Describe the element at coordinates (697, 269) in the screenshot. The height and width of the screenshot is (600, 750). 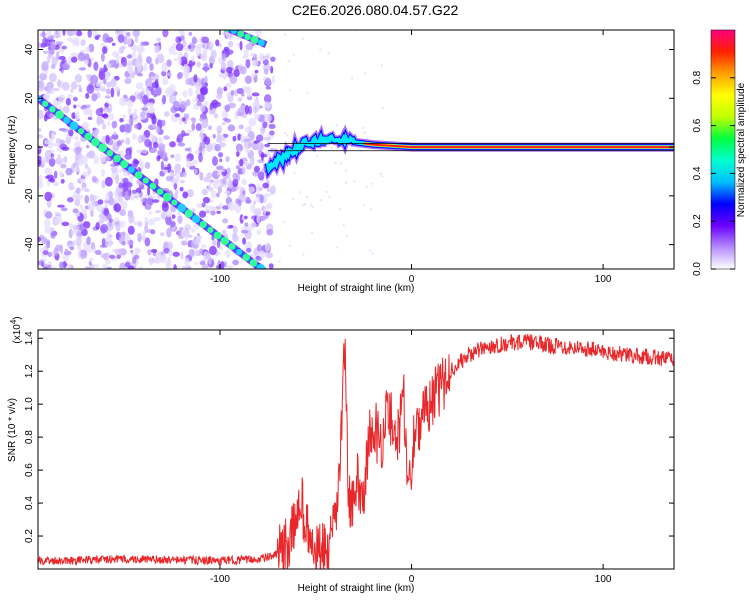
I see `colorbar-tick-label: 0.0` at that location.